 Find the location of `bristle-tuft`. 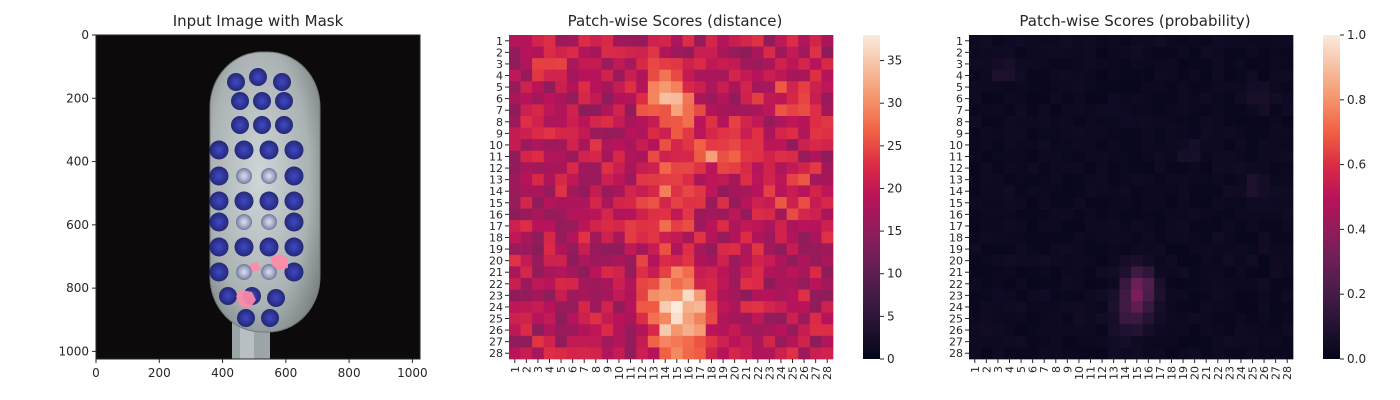

bristle-tuft is located at coordinates (219, 150).